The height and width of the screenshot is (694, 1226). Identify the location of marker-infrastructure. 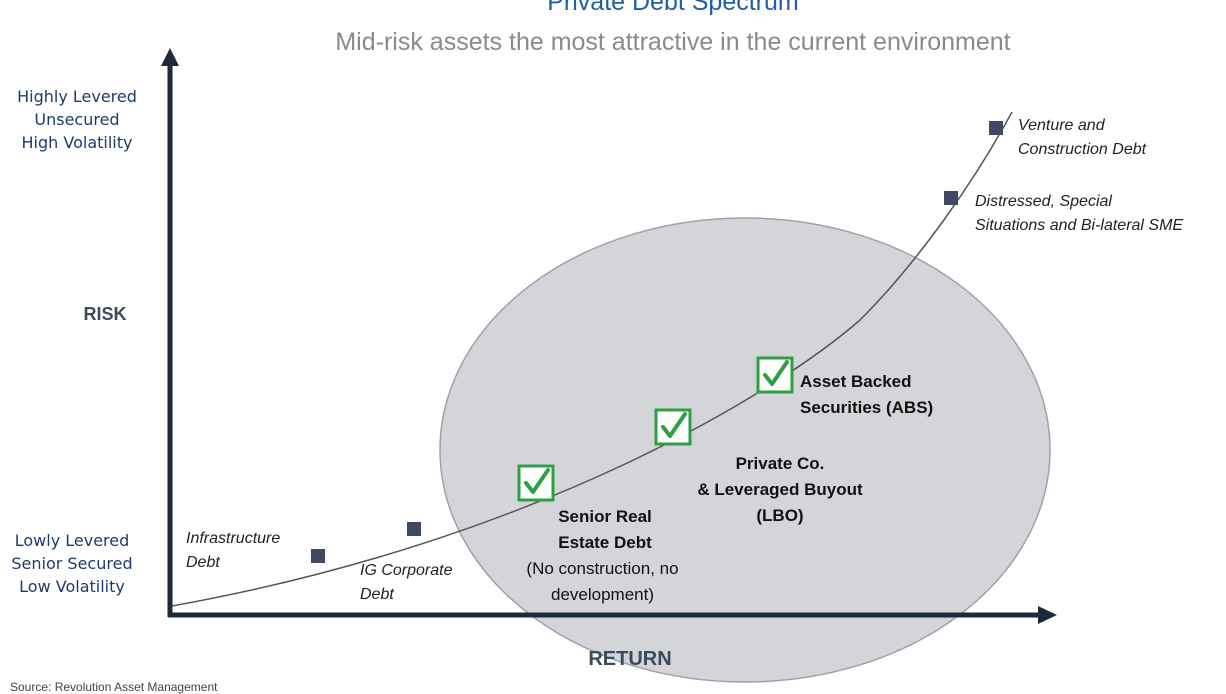
(318, 556).